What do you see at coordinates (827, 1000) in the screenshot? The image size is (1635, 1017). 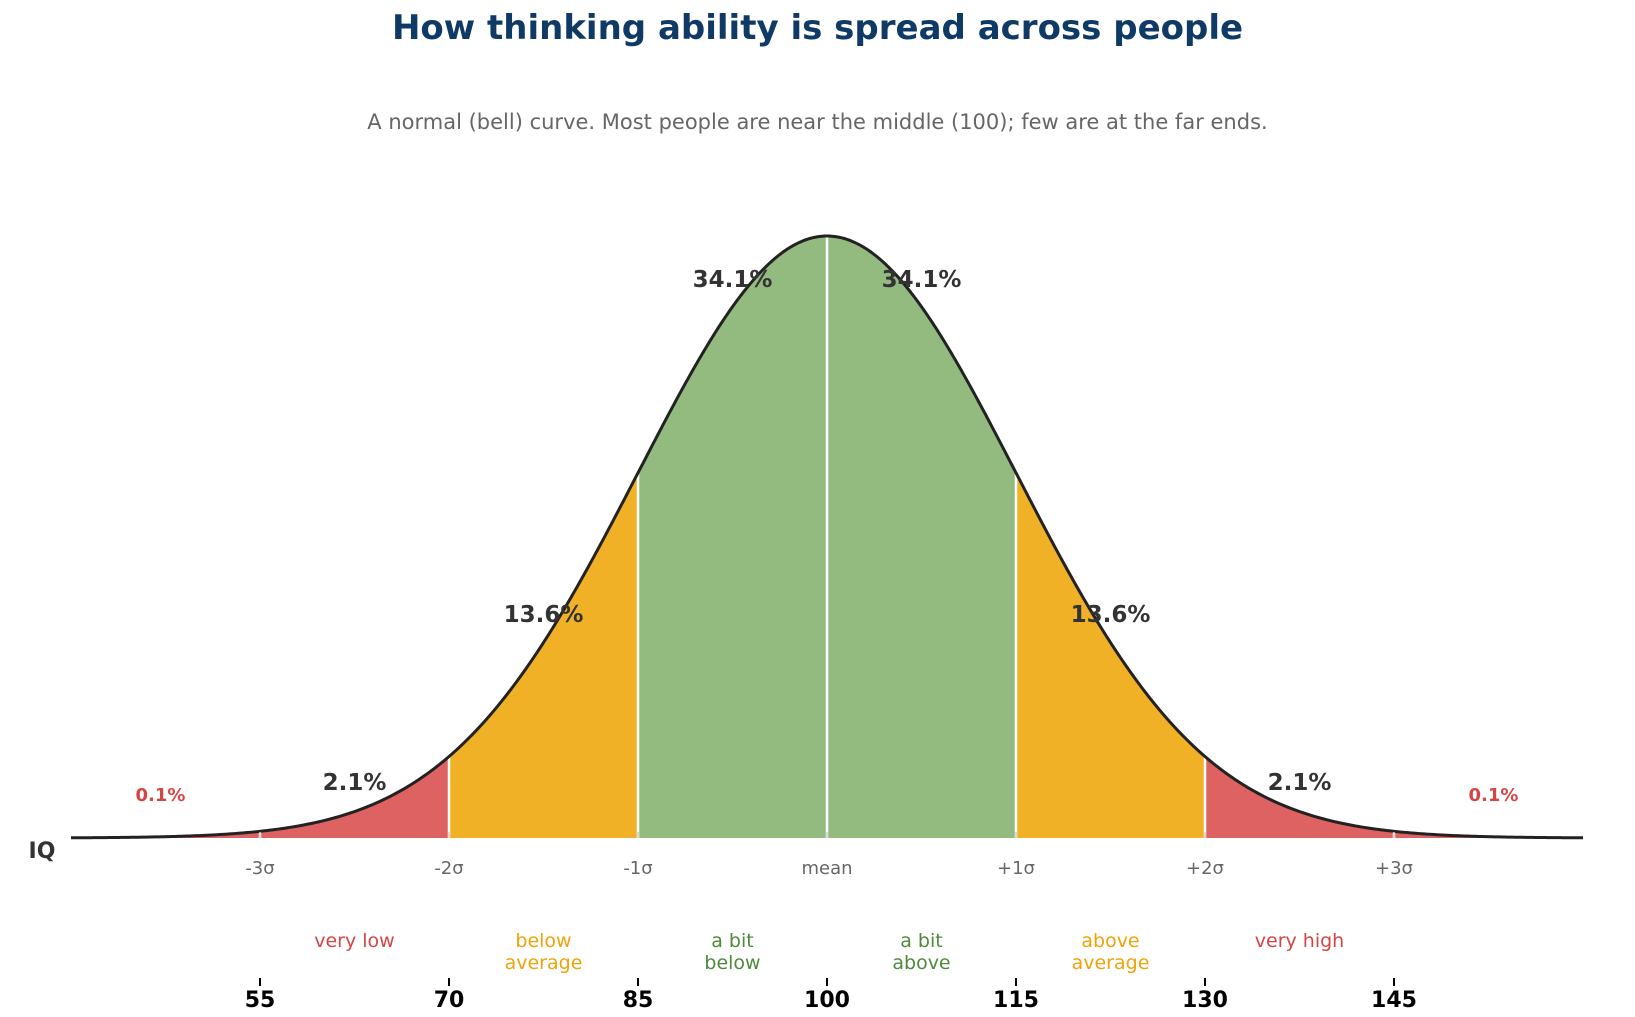 I see `iq-tick-label-3: 100` at bounding box center [827, 1000].